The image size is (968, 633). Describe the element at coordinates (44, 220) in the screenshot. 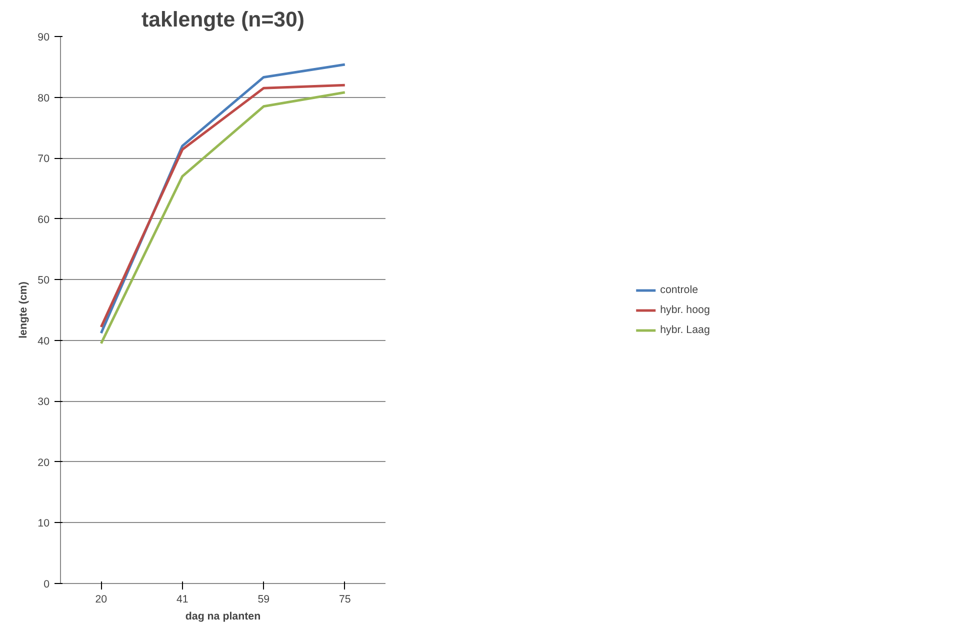

I see `y-tick-label: 60` at that location.